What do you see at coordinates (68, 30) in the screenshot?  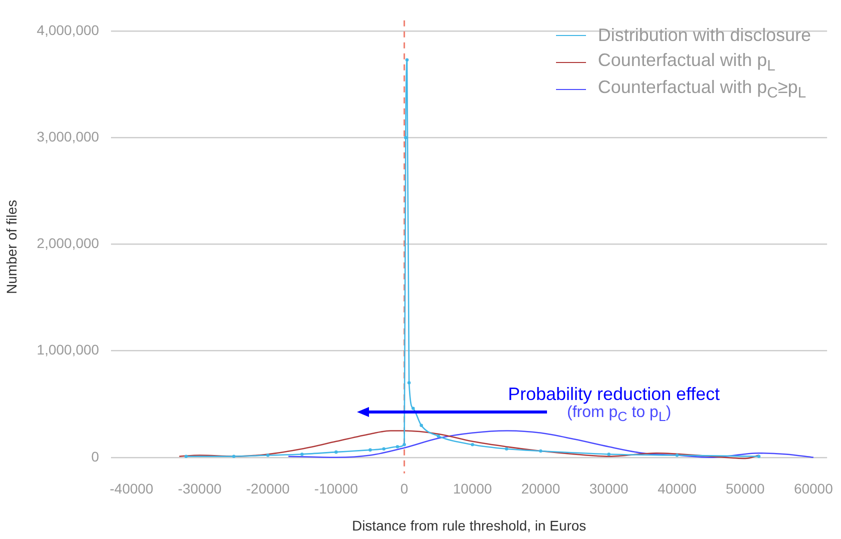 I see `y-tick-label: 4,000,000` at bounding box center [68, 30].